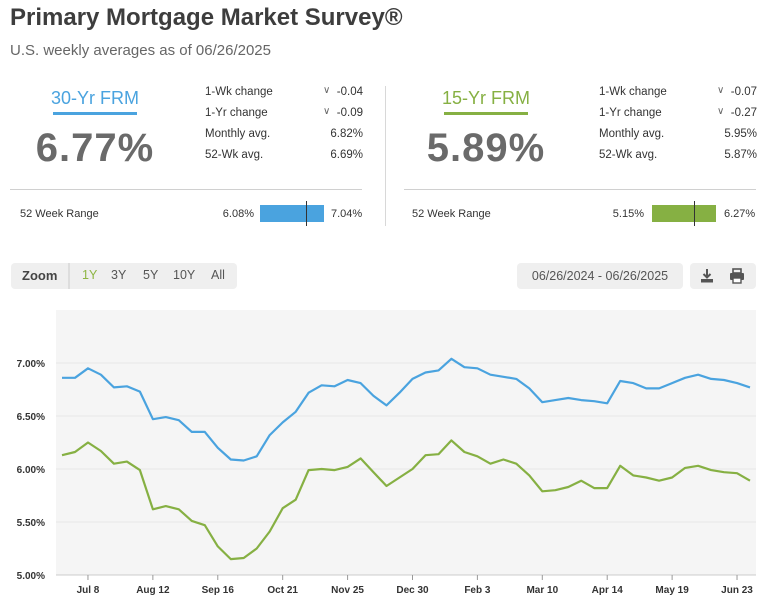 The image size is (776, 610). I want to click on frm30-rate: 6.77%, so click(95, 148).